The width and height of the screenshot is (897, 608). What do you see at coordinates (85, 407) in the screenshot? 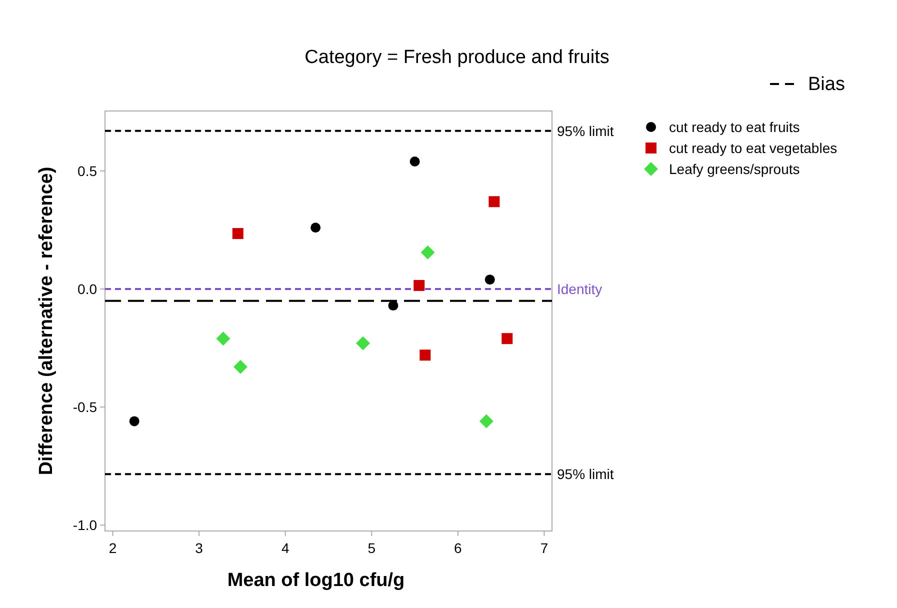
I see `y-tick-label: -0.5` at bounding box center [85, 407].